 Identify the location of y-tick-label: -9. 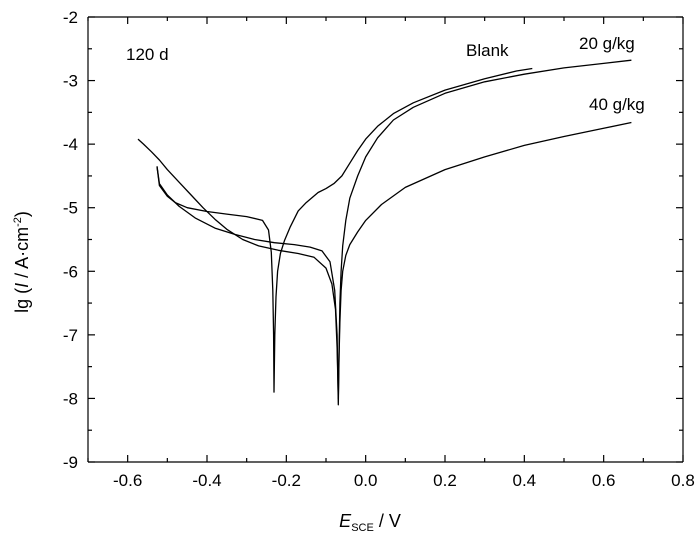
(70, 462).